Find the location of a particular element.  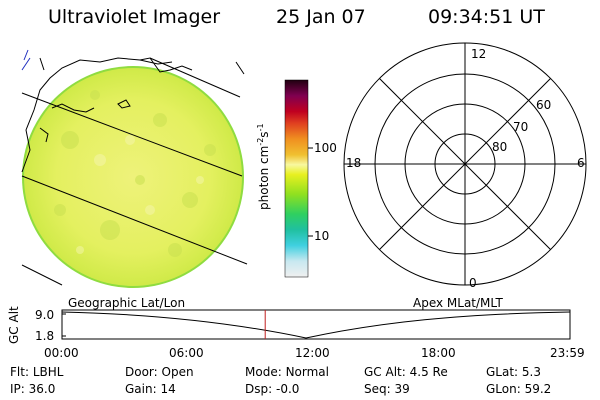

timeline-x-tick-1800: 18:00 is located at coordinates (438, 353).